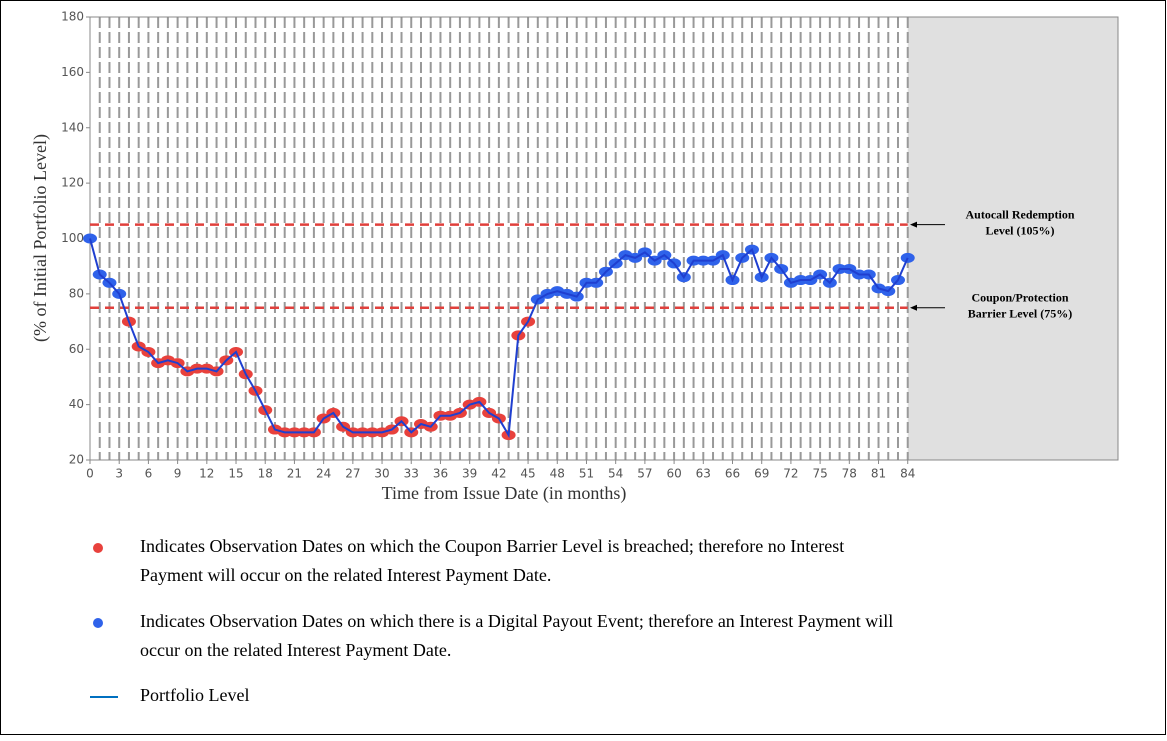  What do you see at coordinates (703, 474) in the screenshot?
I see `x-tick-label: 63` at bounding box center [703, 474].